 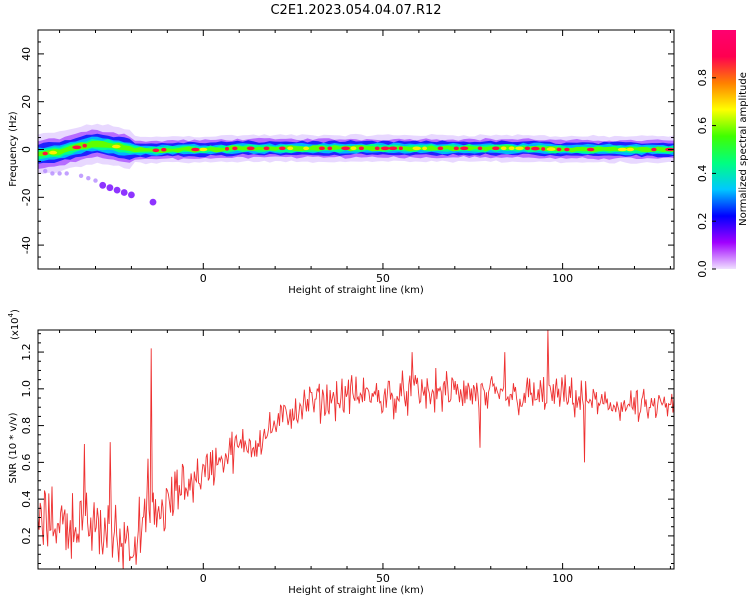 I want to click on bottom-x-tick-label: 50, so click(x=383, y=578).